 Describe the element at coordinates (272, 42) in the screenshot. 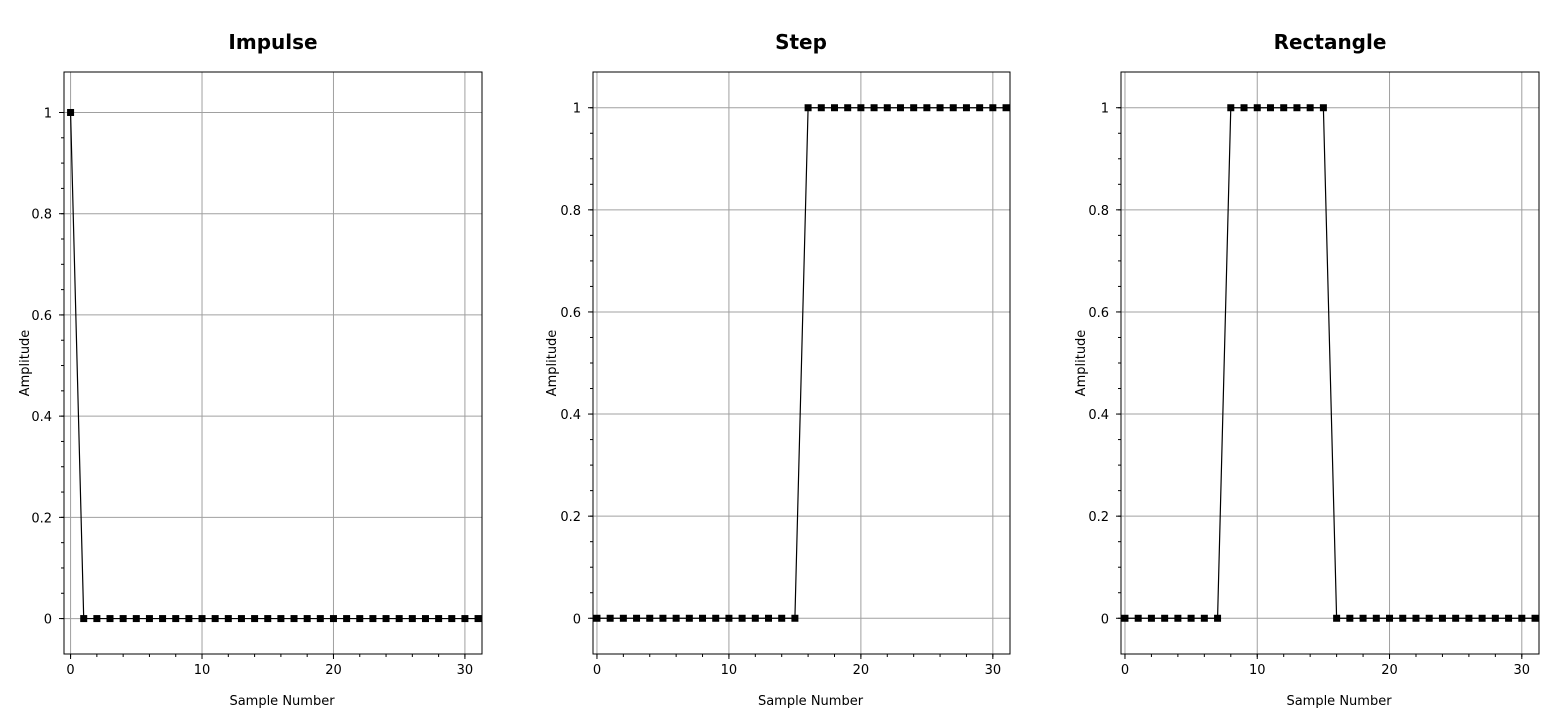

I see `chart-title: Impulse` at that location.